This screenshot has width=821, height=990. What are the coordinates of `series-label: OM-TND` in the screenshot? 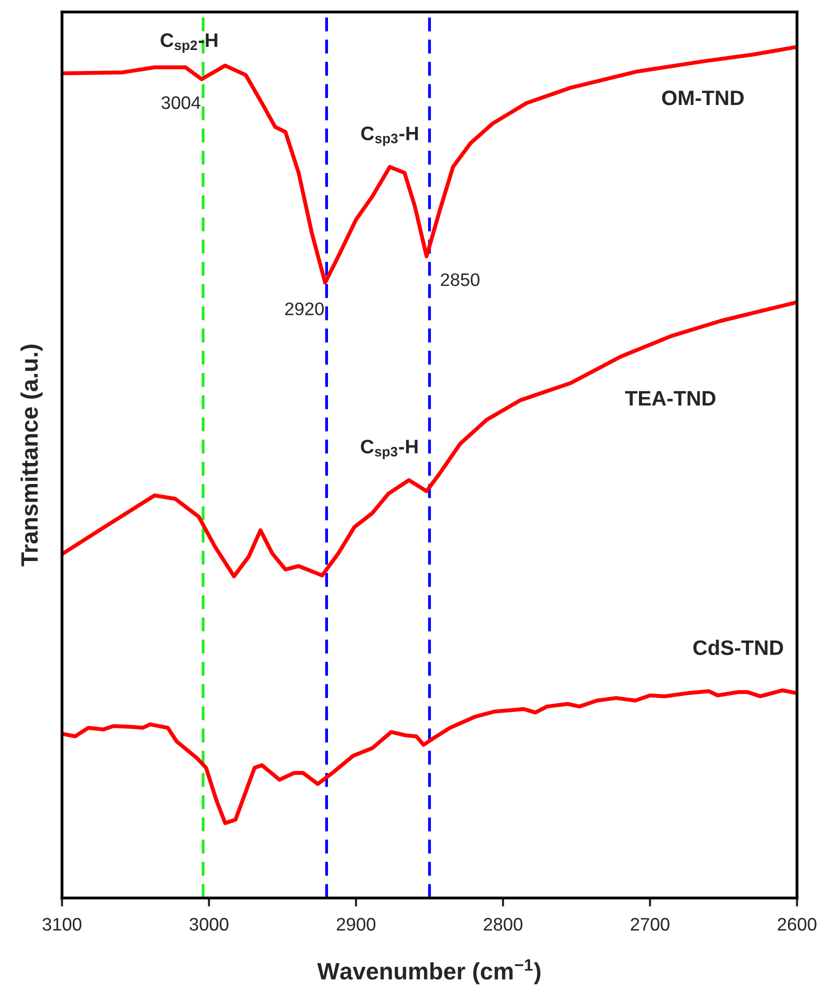 It's located at (703, 98).